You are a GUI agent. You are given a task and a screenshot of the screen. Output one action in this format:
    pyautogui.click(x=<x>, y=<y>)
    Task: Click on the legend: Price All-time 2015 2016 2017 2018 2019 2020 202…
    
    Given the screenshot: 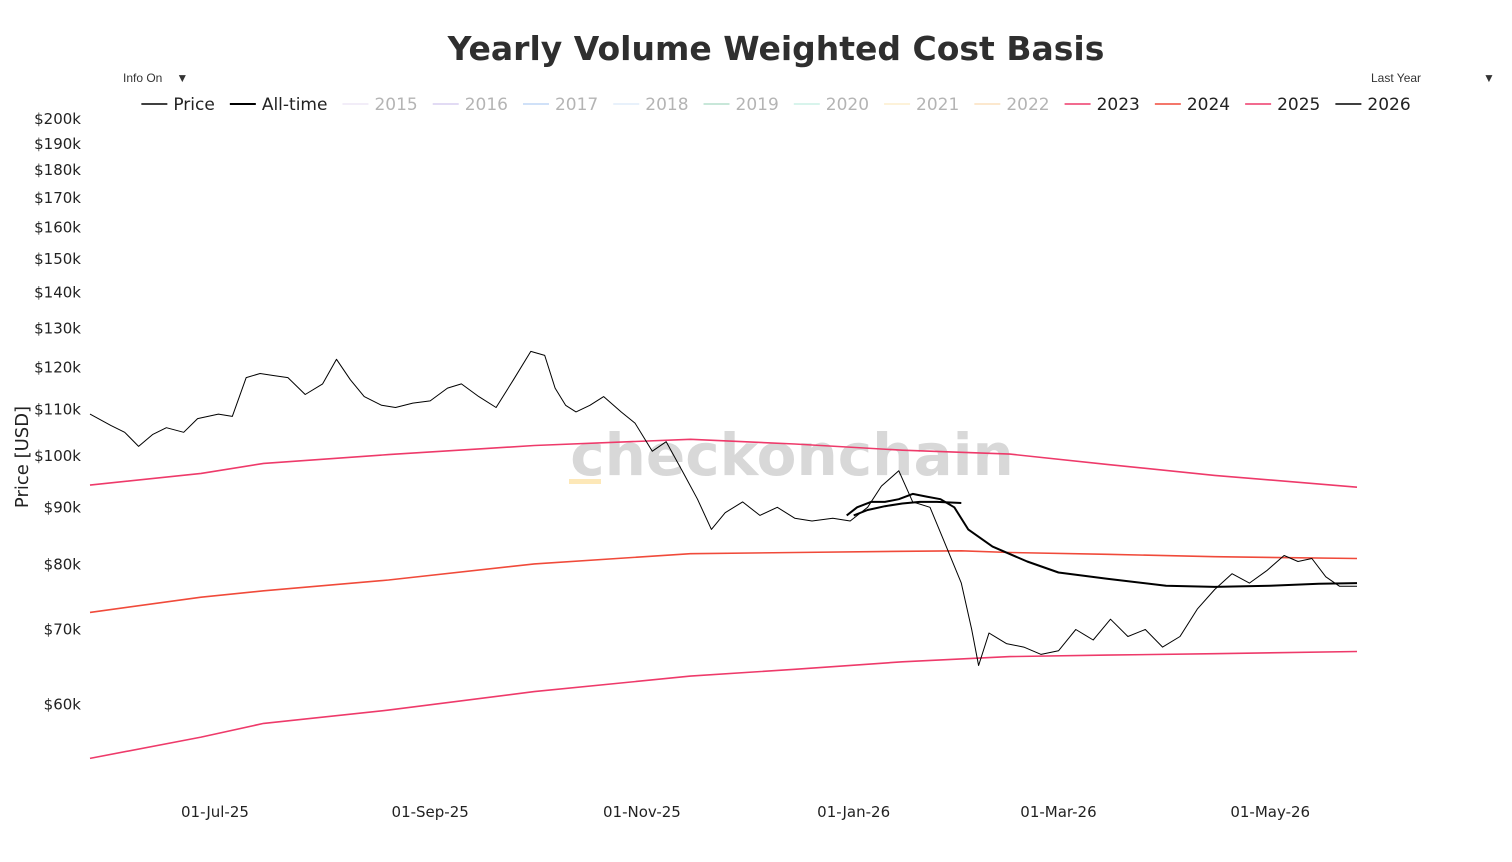 What is the action you would take?
    pyautogui.click(x=776, y=105)
    